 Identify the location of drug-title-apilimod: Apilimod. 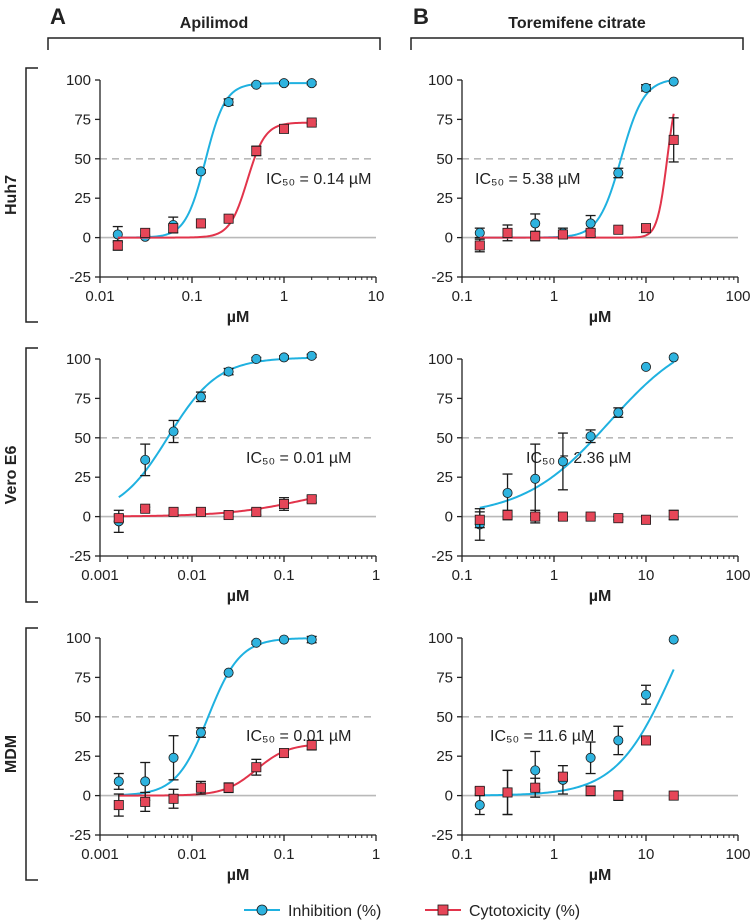
(214, 23).